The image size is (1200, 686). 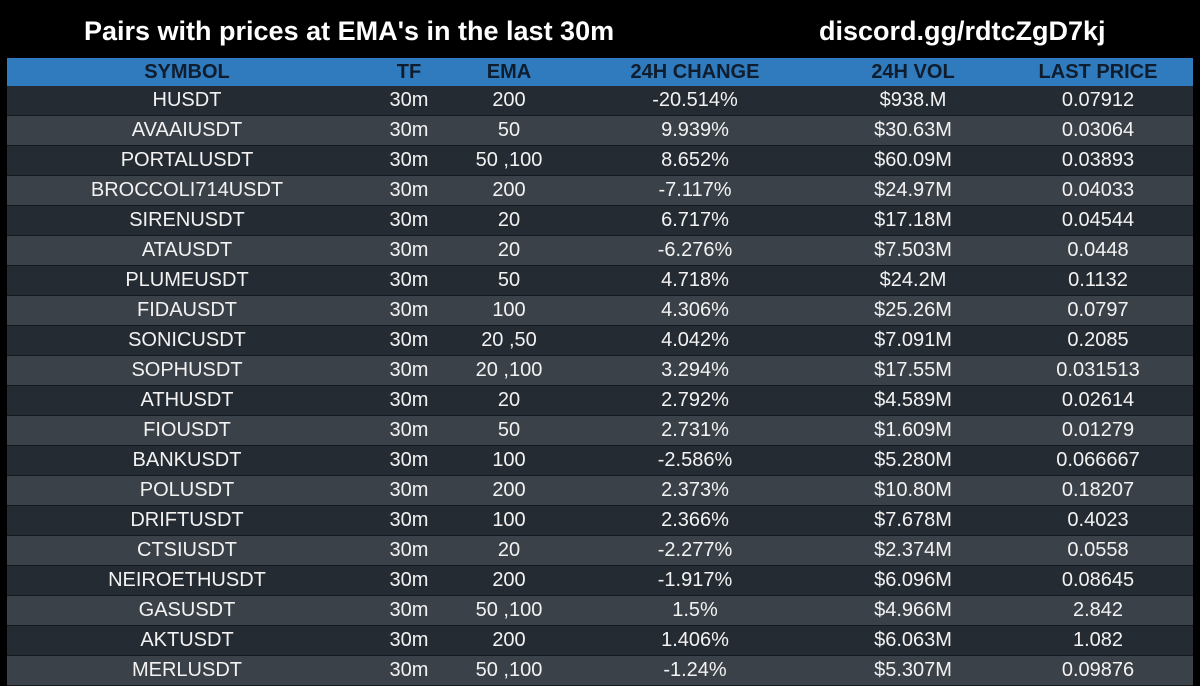 What do you see at coordinates (1098, 250) in the screenshot?
I see `cell-last-price: 0.0448` at bounding box center [1098, 250].